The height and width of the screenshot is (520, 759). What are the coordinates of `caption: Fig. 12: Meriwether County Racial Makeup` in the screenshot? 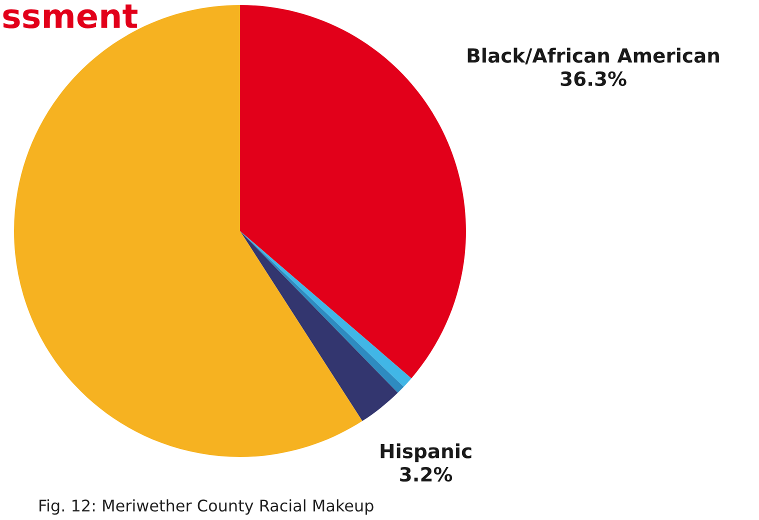 It's located at (207, 507).